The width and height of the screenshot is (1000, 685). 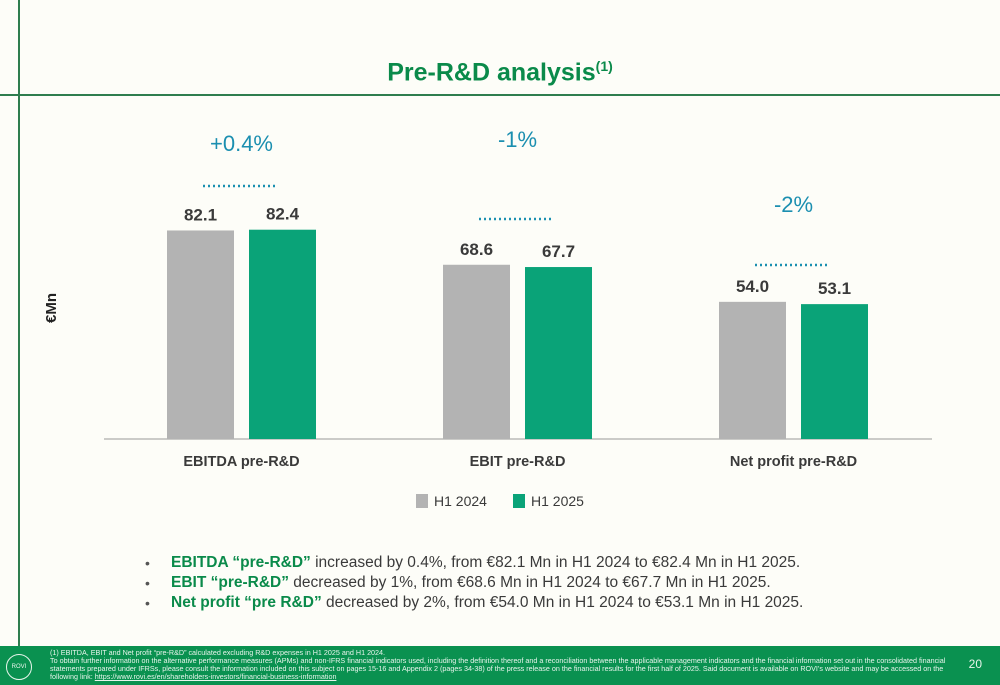 What do you see at coordinates (19, 323) in the screenshot?
I see `left-accent-line` at bounding box center [19, 323].